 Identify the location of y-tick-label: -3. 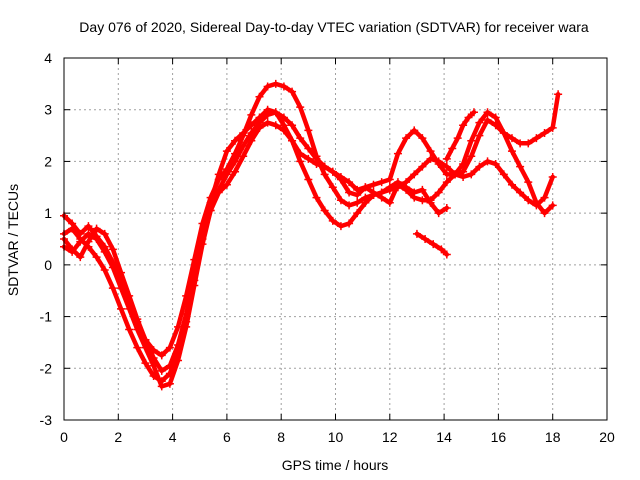
(46, 420).